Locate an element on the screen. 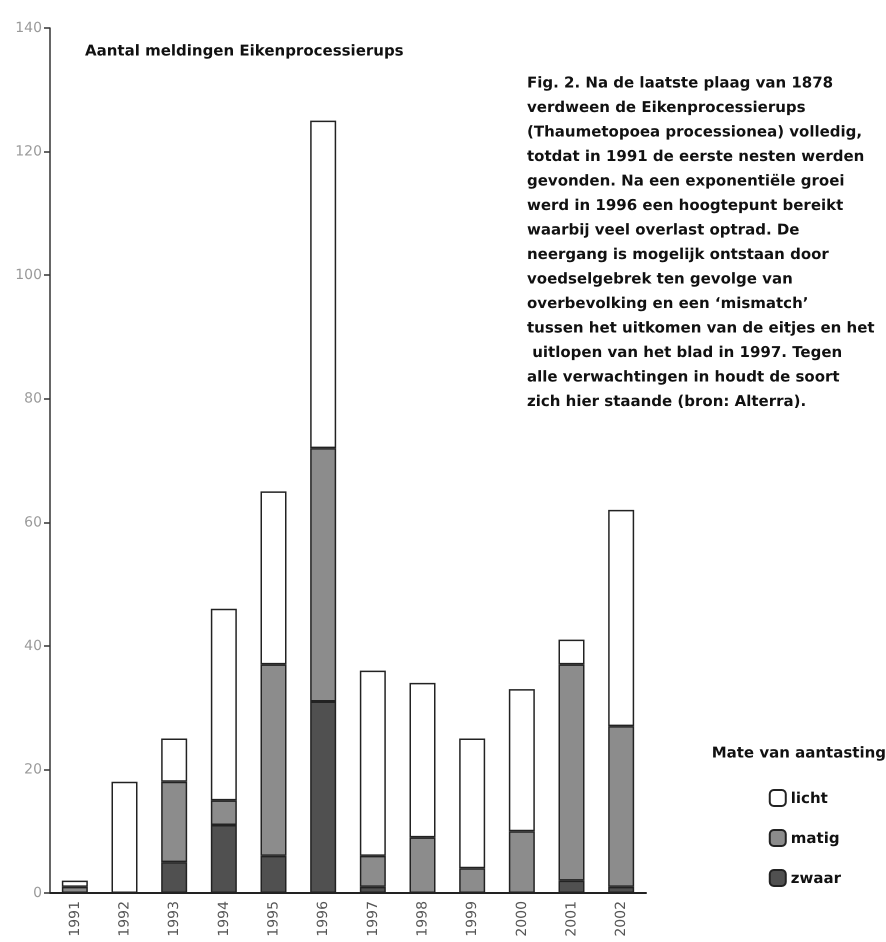  x-tick-label: 1992 is located at coordinates (124, 919).